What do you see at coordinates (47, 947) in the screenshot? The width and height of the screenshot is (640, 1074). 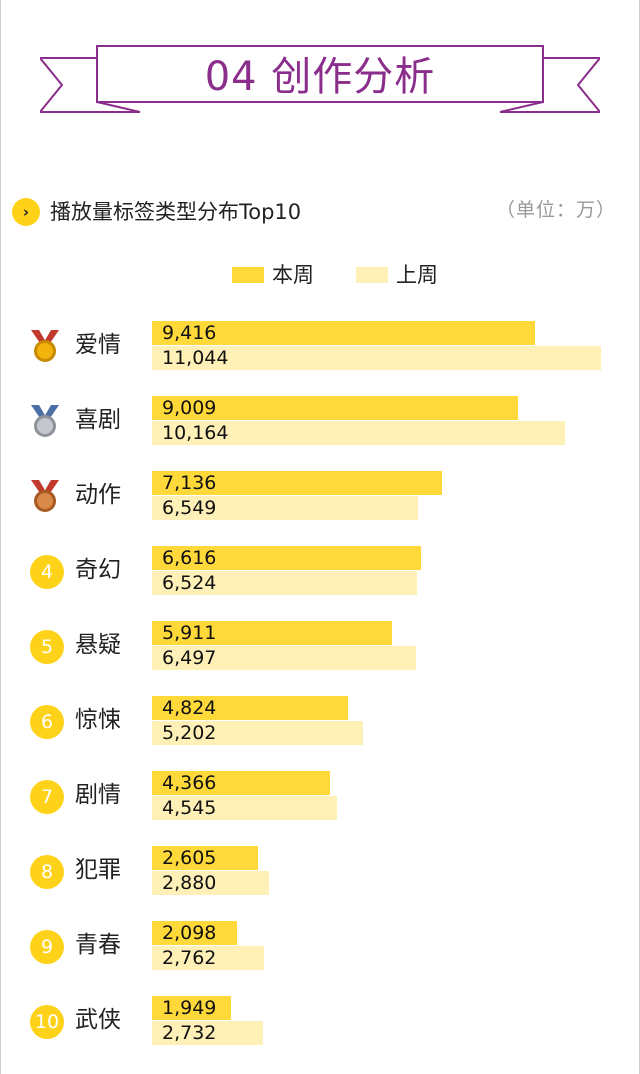 I see `rank-badge: 9` at bounding box center [47, 947].